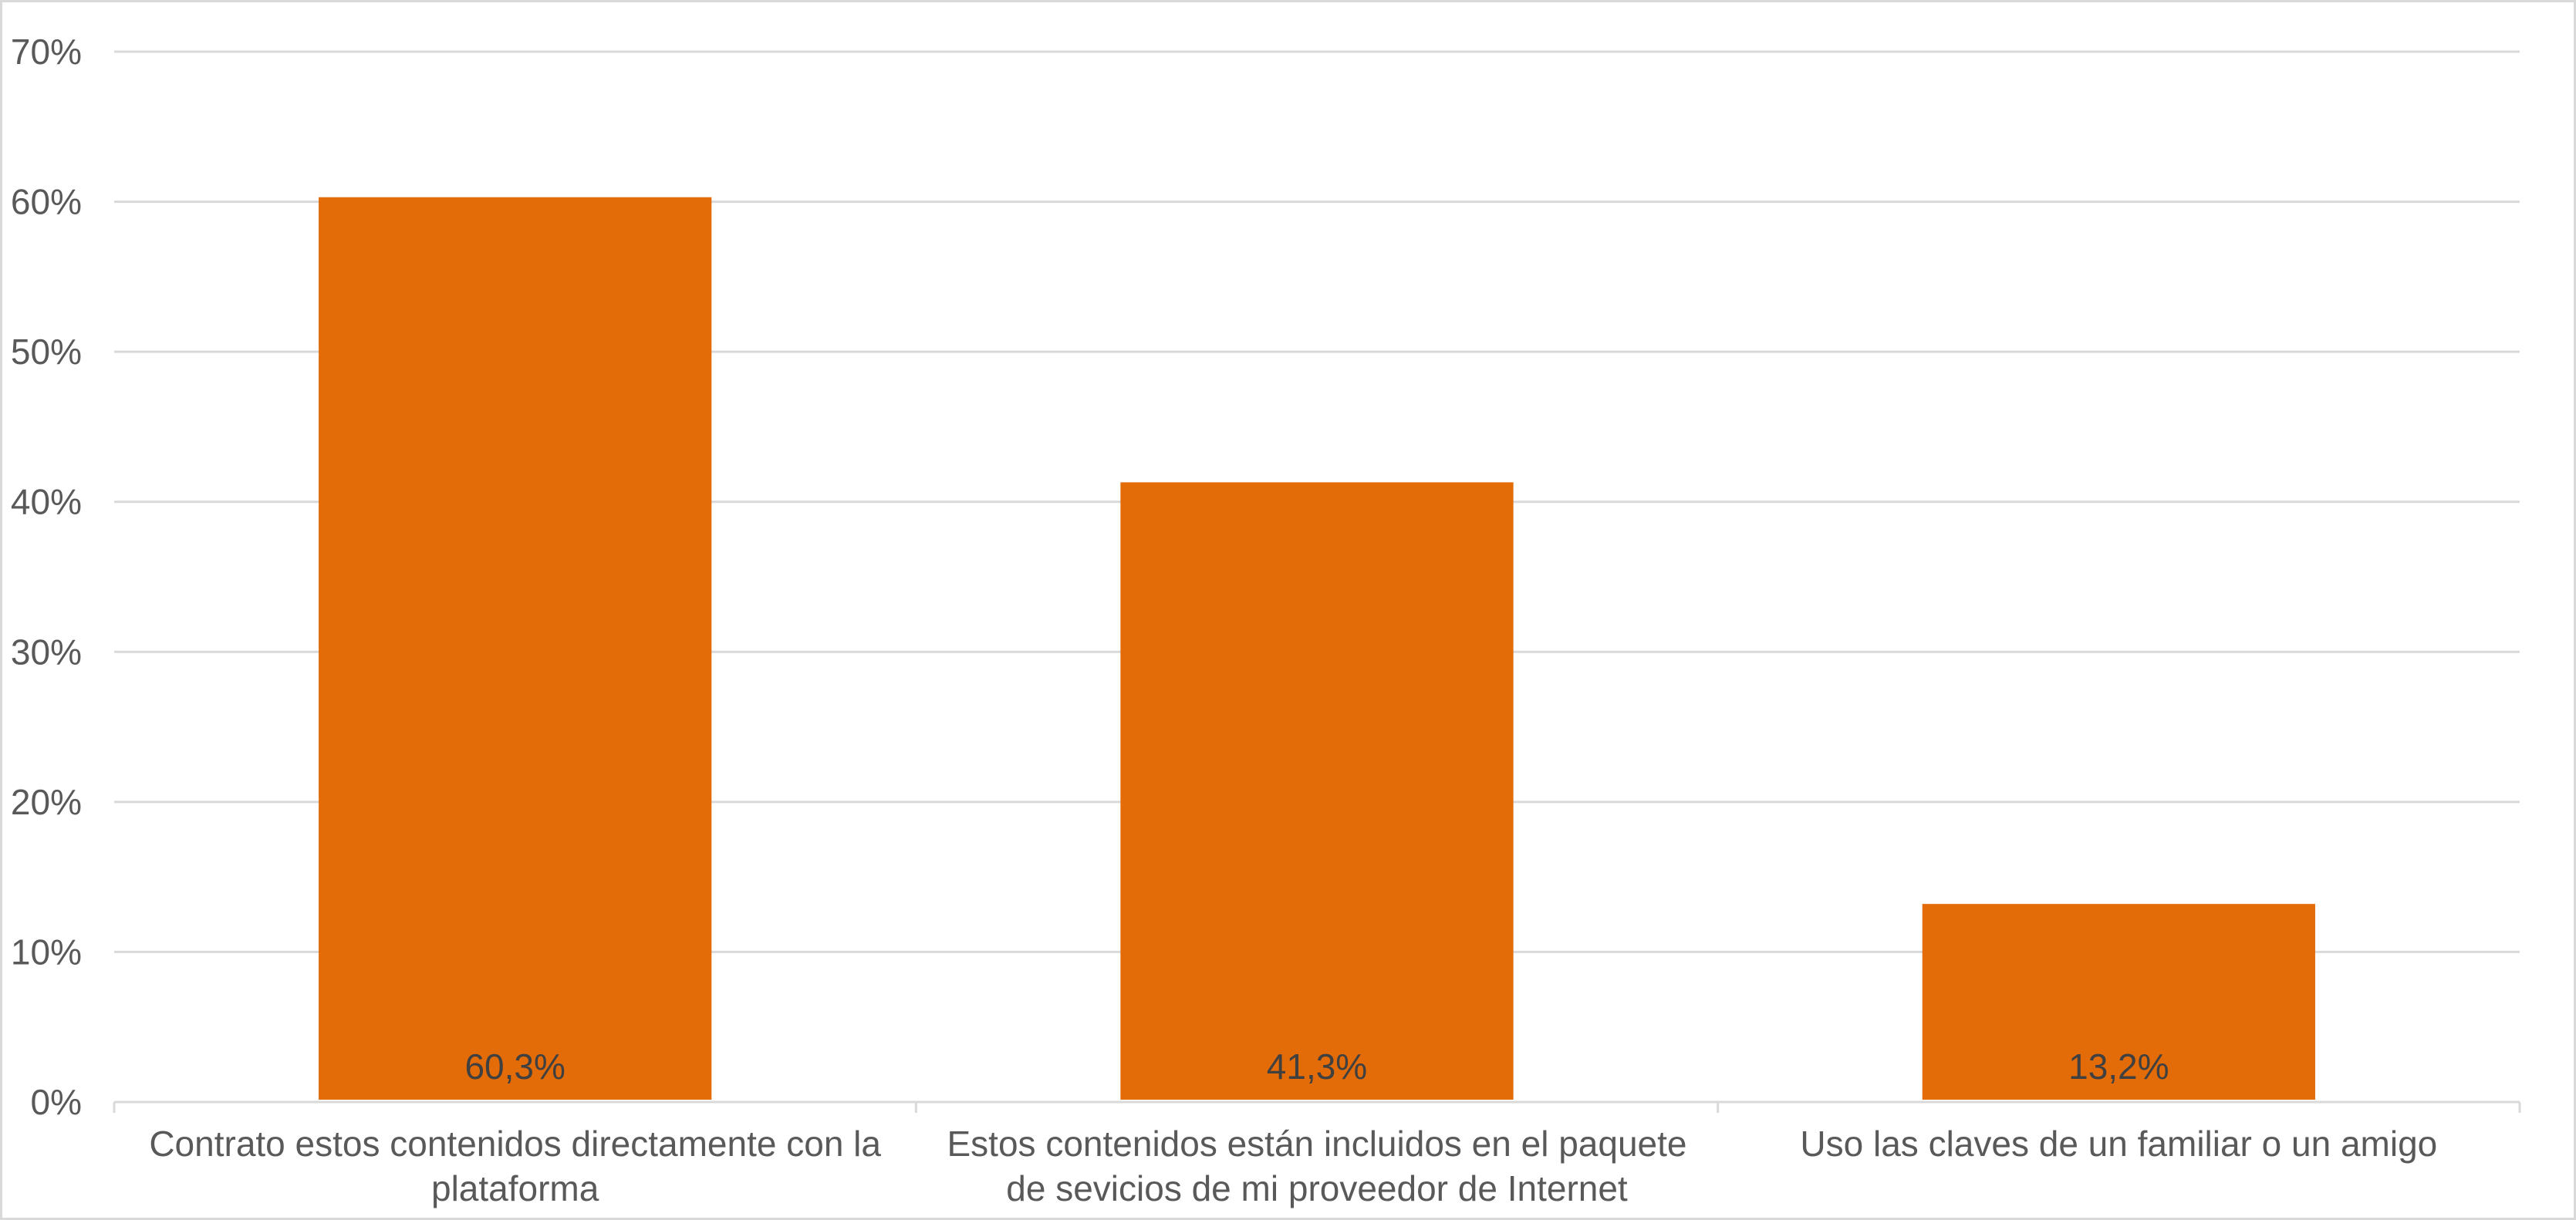 This screenshot has width=2576, height=1220. I want to click on y-tick-label: 60%, so click(47, 202).